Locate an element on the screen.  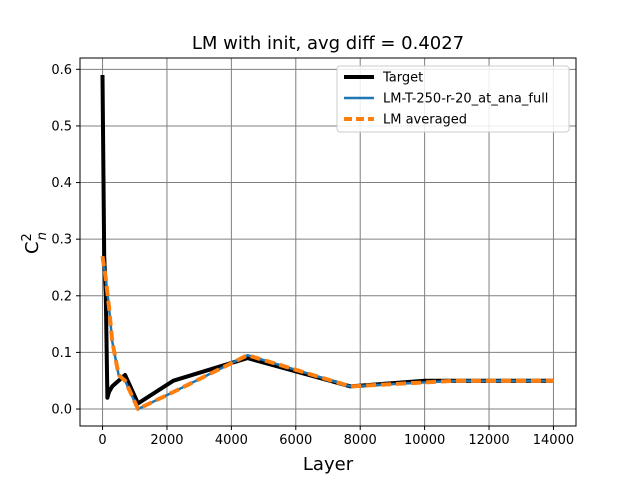
legend-box is located at coordinates (453, 99).